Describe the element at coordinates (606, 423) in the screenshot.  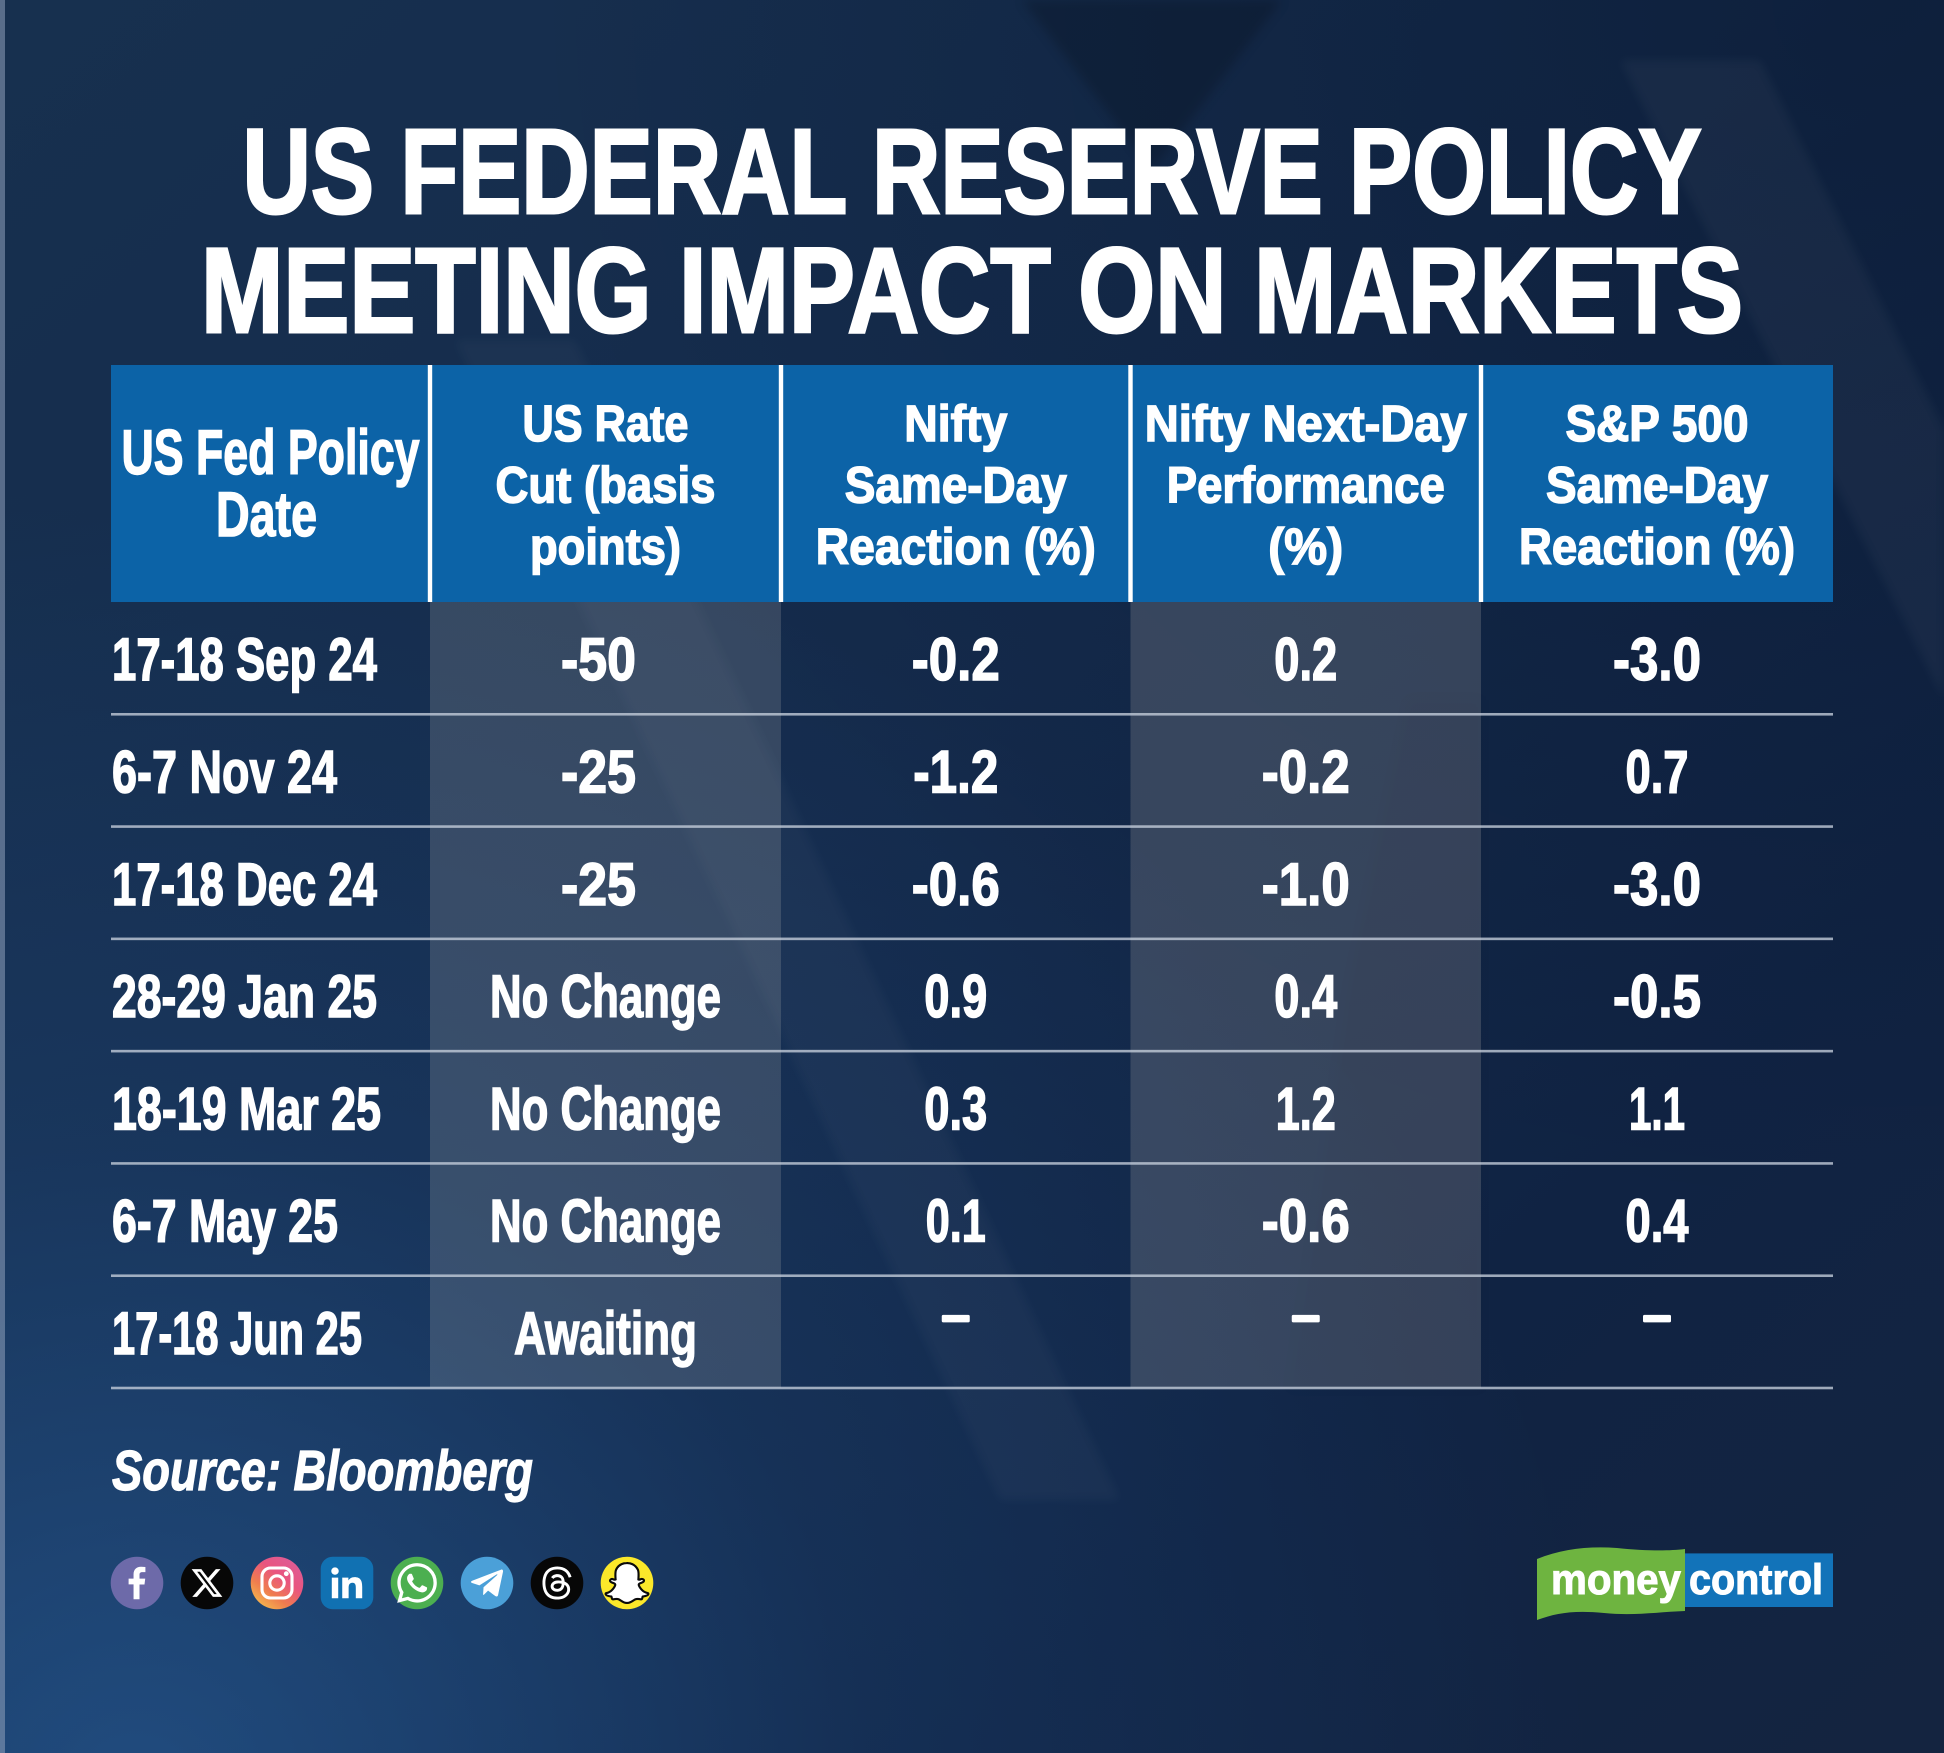
I see `svg-text: US Rate` at that location.